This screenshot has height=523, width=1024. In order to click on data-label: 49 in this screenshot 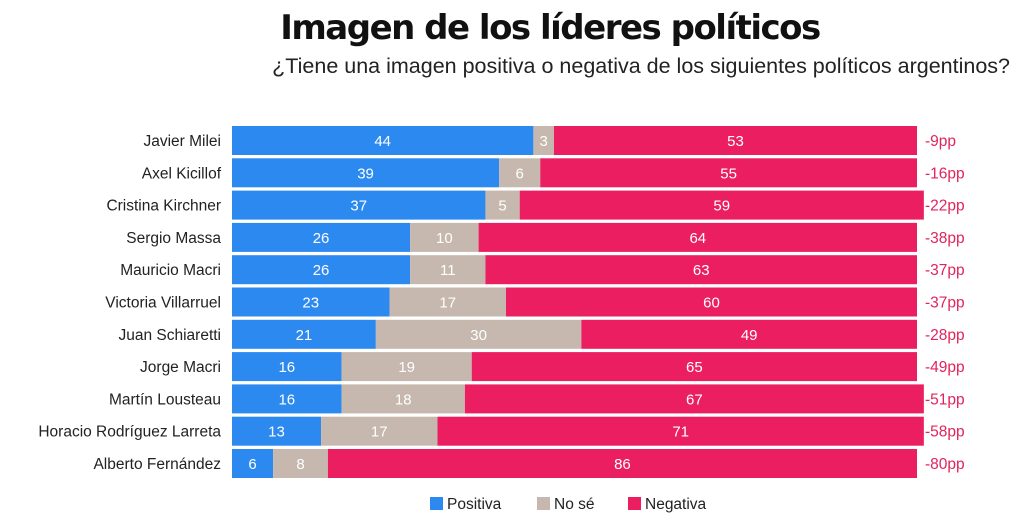, I will do `click(749, 335)`.